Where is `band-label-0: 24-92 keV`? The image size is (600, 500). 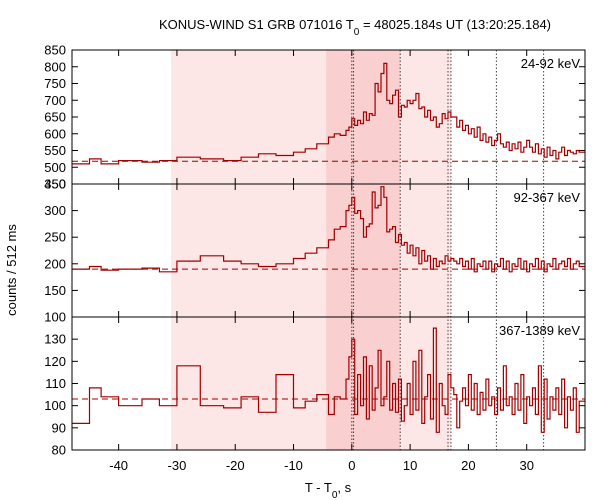 band-label-0: 24-92 keV is located at coordinates (551, 63).